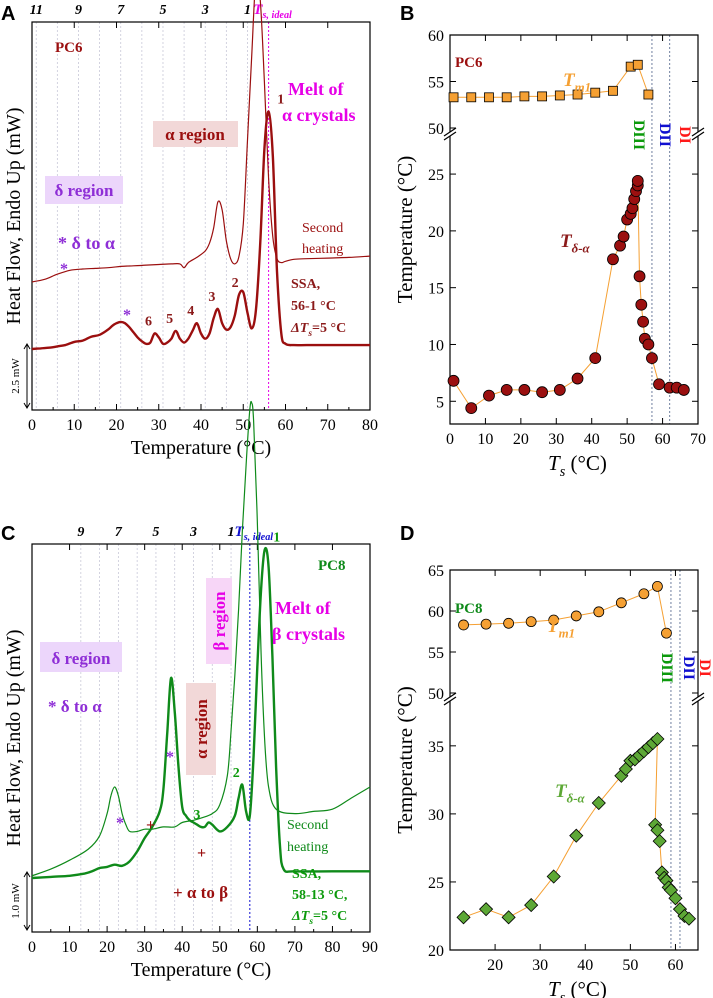 The width and height of the screenshot is (713, 998). I want to click on panel-label-d: D, so click(407, 534).